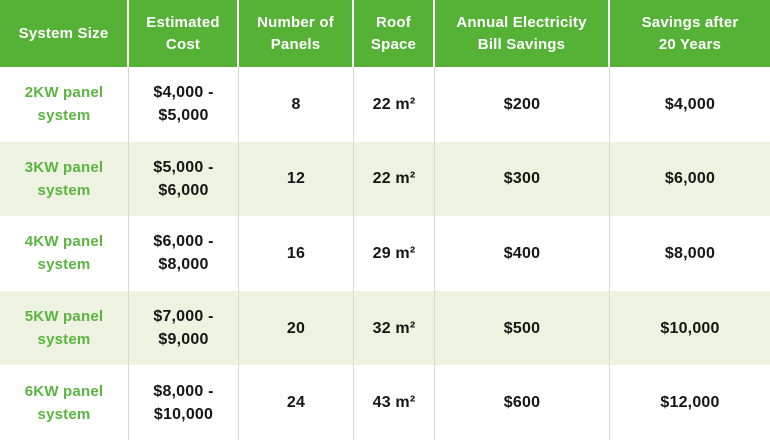 The height and width of the screenshot is (440, 770). Describe the element at coordinates (394, 328) in the screenshot. I see `cell-roof-space: 32 m²` at that location.